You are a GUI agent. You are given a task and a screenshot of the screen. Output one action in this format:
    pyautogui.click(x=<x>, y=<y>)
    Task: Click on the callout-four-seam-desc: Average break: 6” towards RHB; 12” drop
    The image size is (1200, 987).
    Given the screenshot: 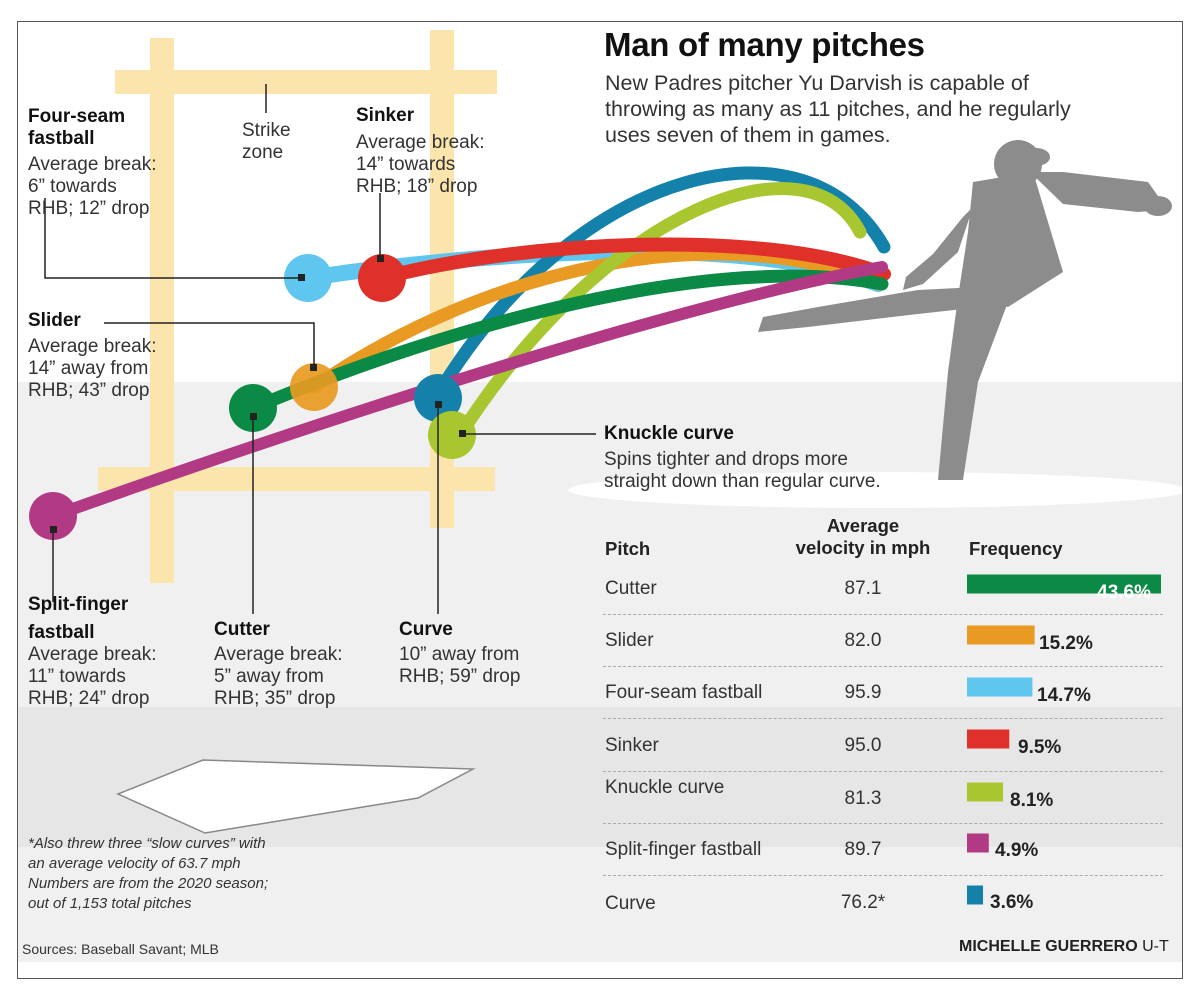 What is the action you would take?
    pyautogui.click(x=92, y=186)
    